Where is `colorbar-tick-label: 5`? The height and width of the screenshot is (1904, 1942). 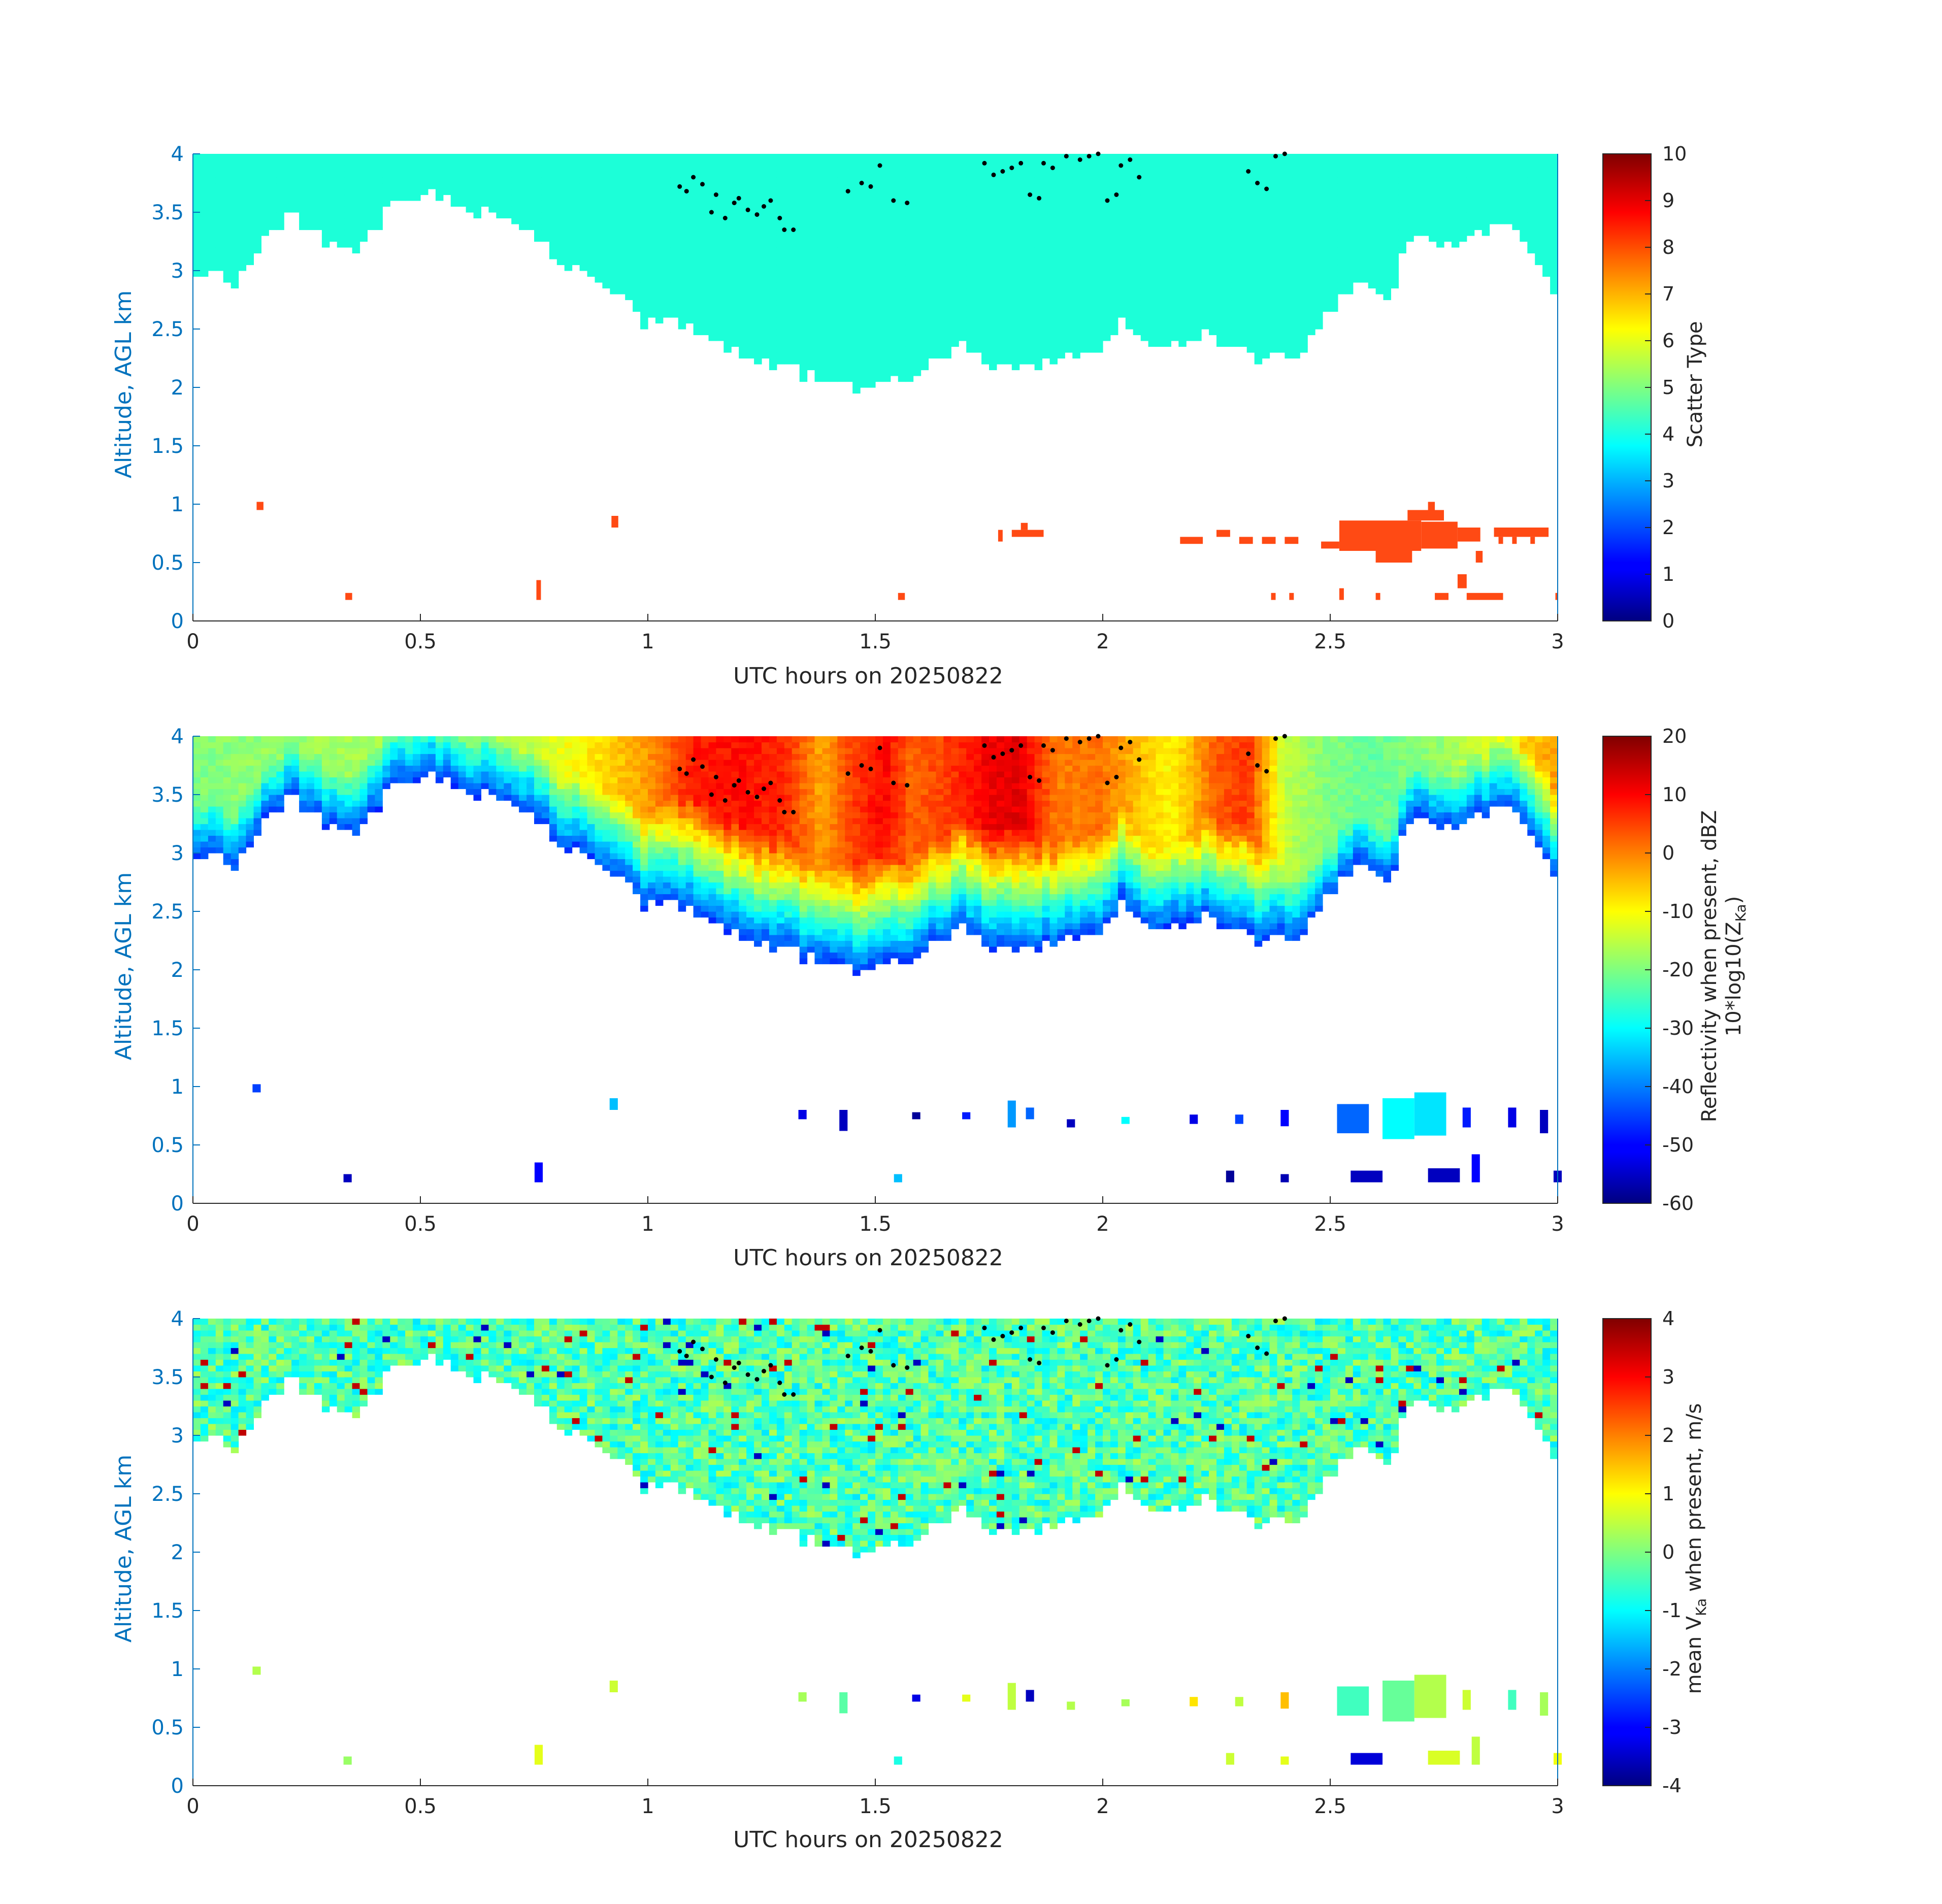
colorbar-tick-label: 5 is located at coordinates (1668, 388).